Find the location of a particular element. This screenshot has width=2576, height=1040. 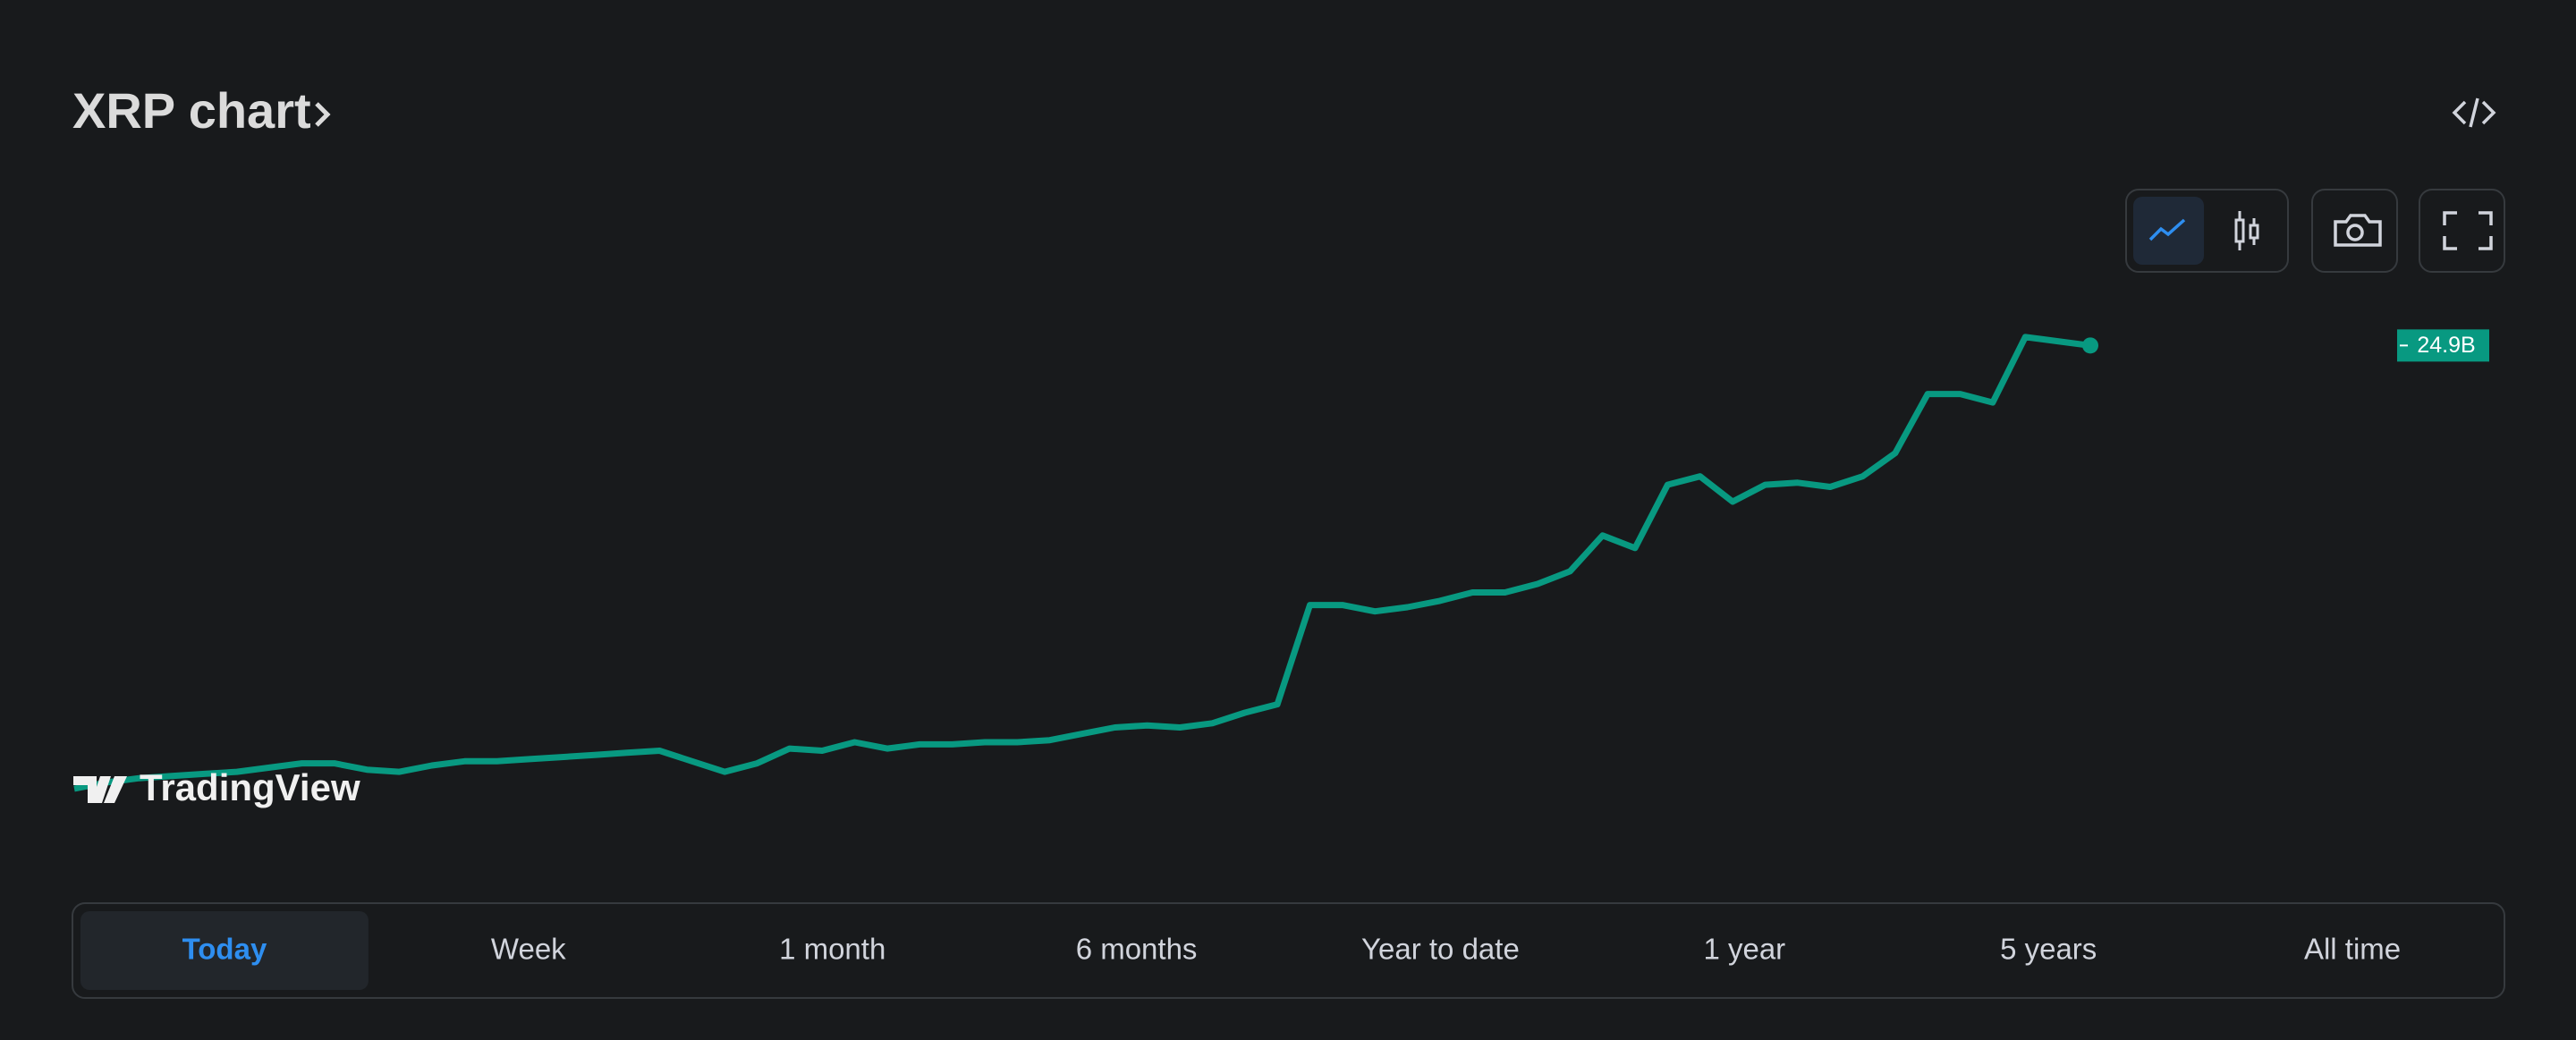

range-button: Today is located at coordinates (224, 951).